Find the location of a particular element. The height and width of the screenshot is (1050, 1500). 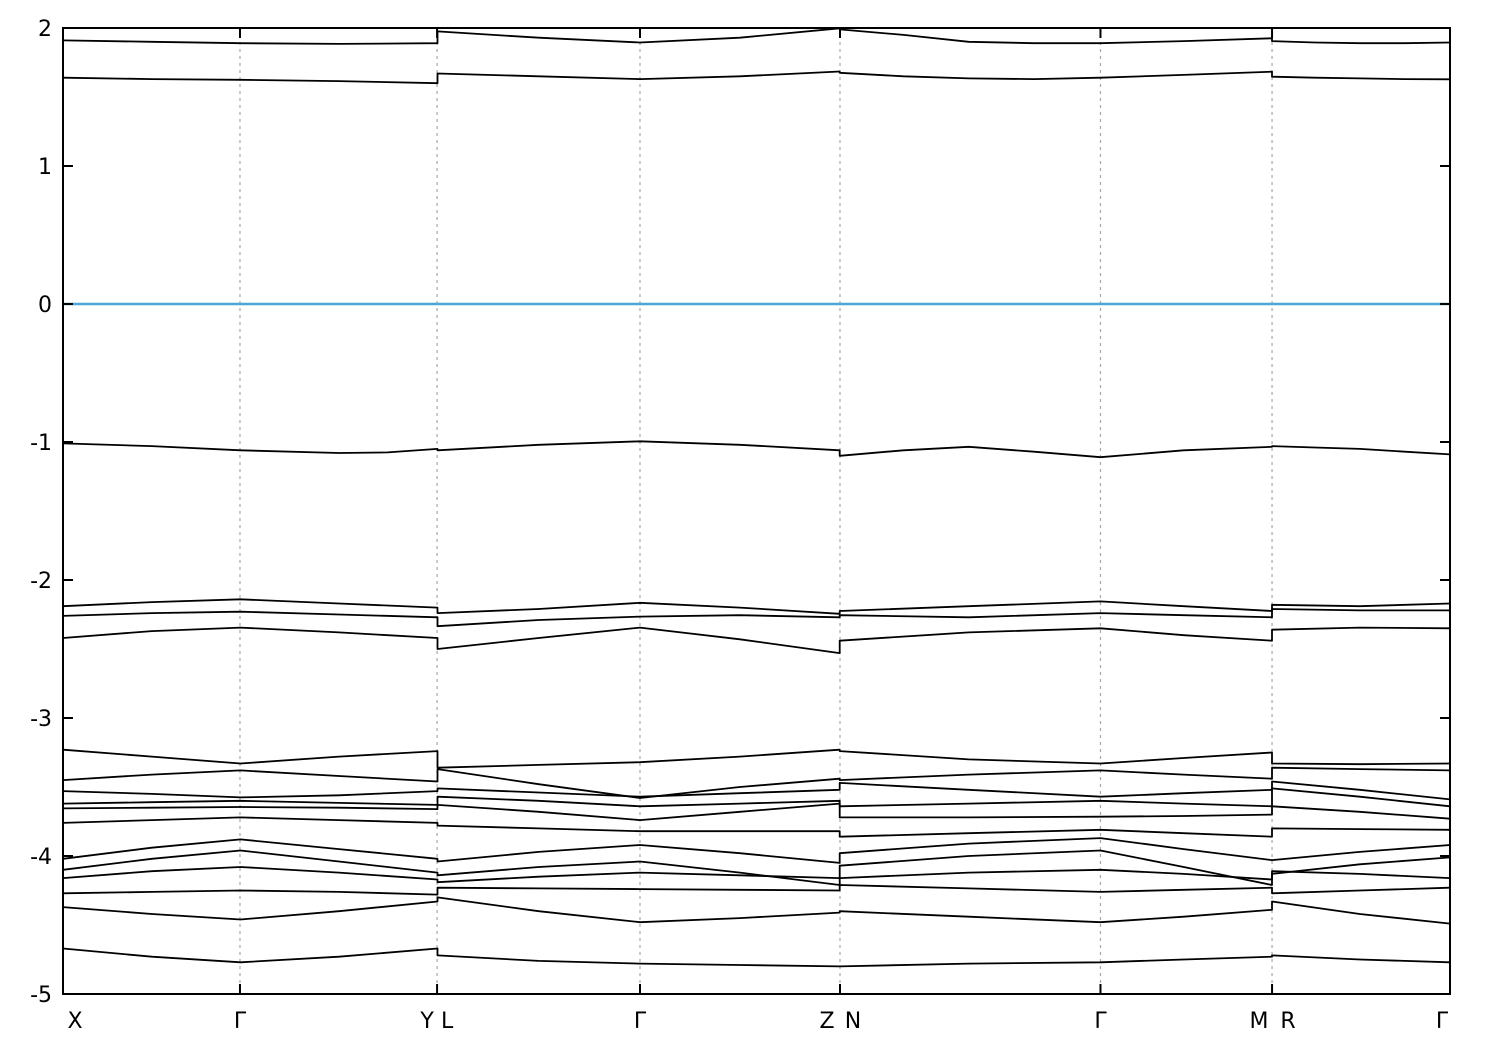

k-point-label: Y is located at coordinates (426, 1021).